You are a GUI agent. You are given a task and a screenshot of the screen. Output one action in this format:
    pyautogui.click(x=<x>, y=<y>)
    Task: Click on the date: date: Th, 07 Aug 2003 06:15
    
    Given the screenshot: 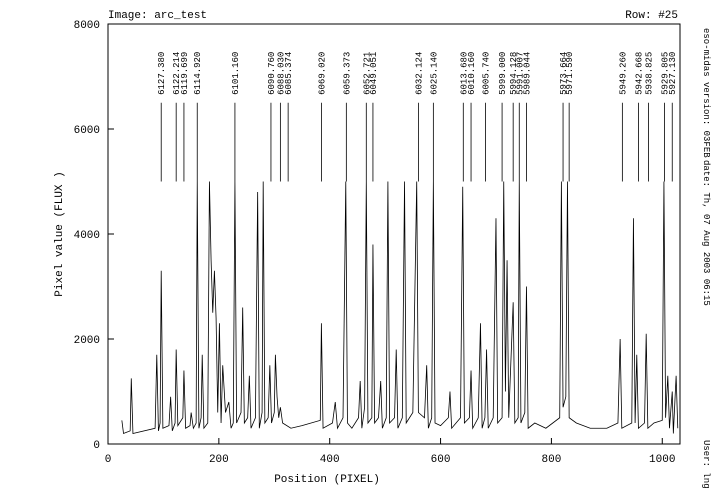 What is the action you would take?
    pyautogui.click(x=706, y=233)
    